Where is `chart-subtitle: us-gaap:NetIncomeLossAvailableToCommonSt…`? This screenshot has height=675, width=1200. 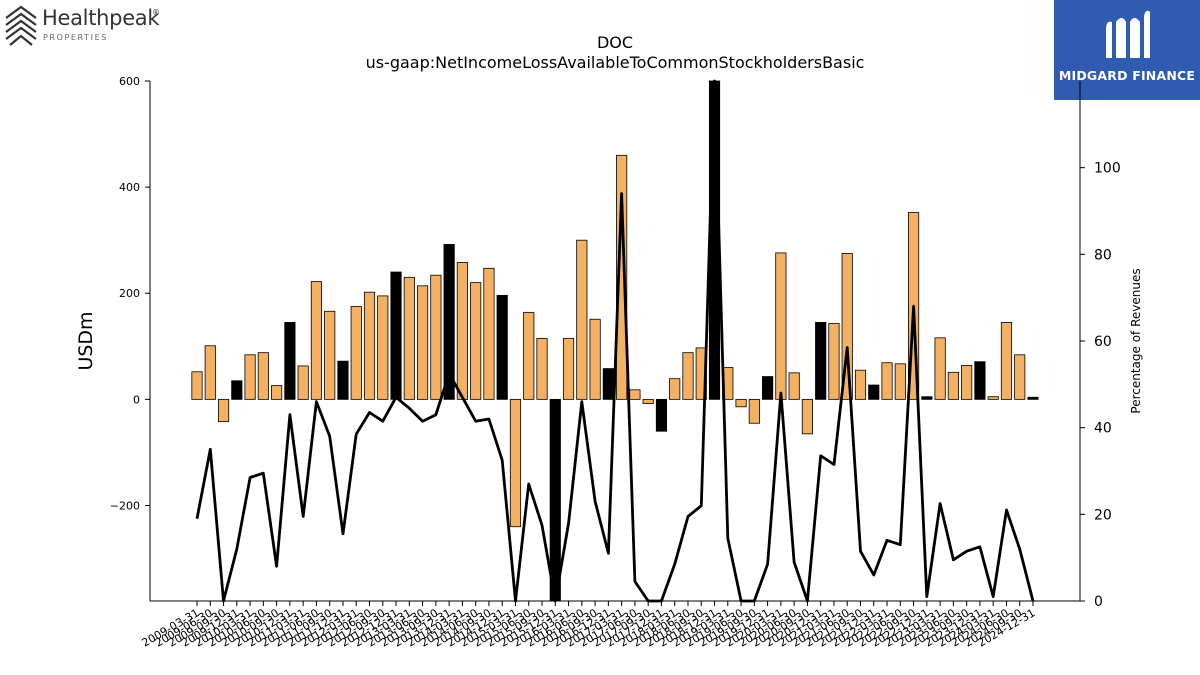 chart-subtitle: us-gaap:NetIncomeLossAvailableToCommonSt… is located at coordinates (615, 62).